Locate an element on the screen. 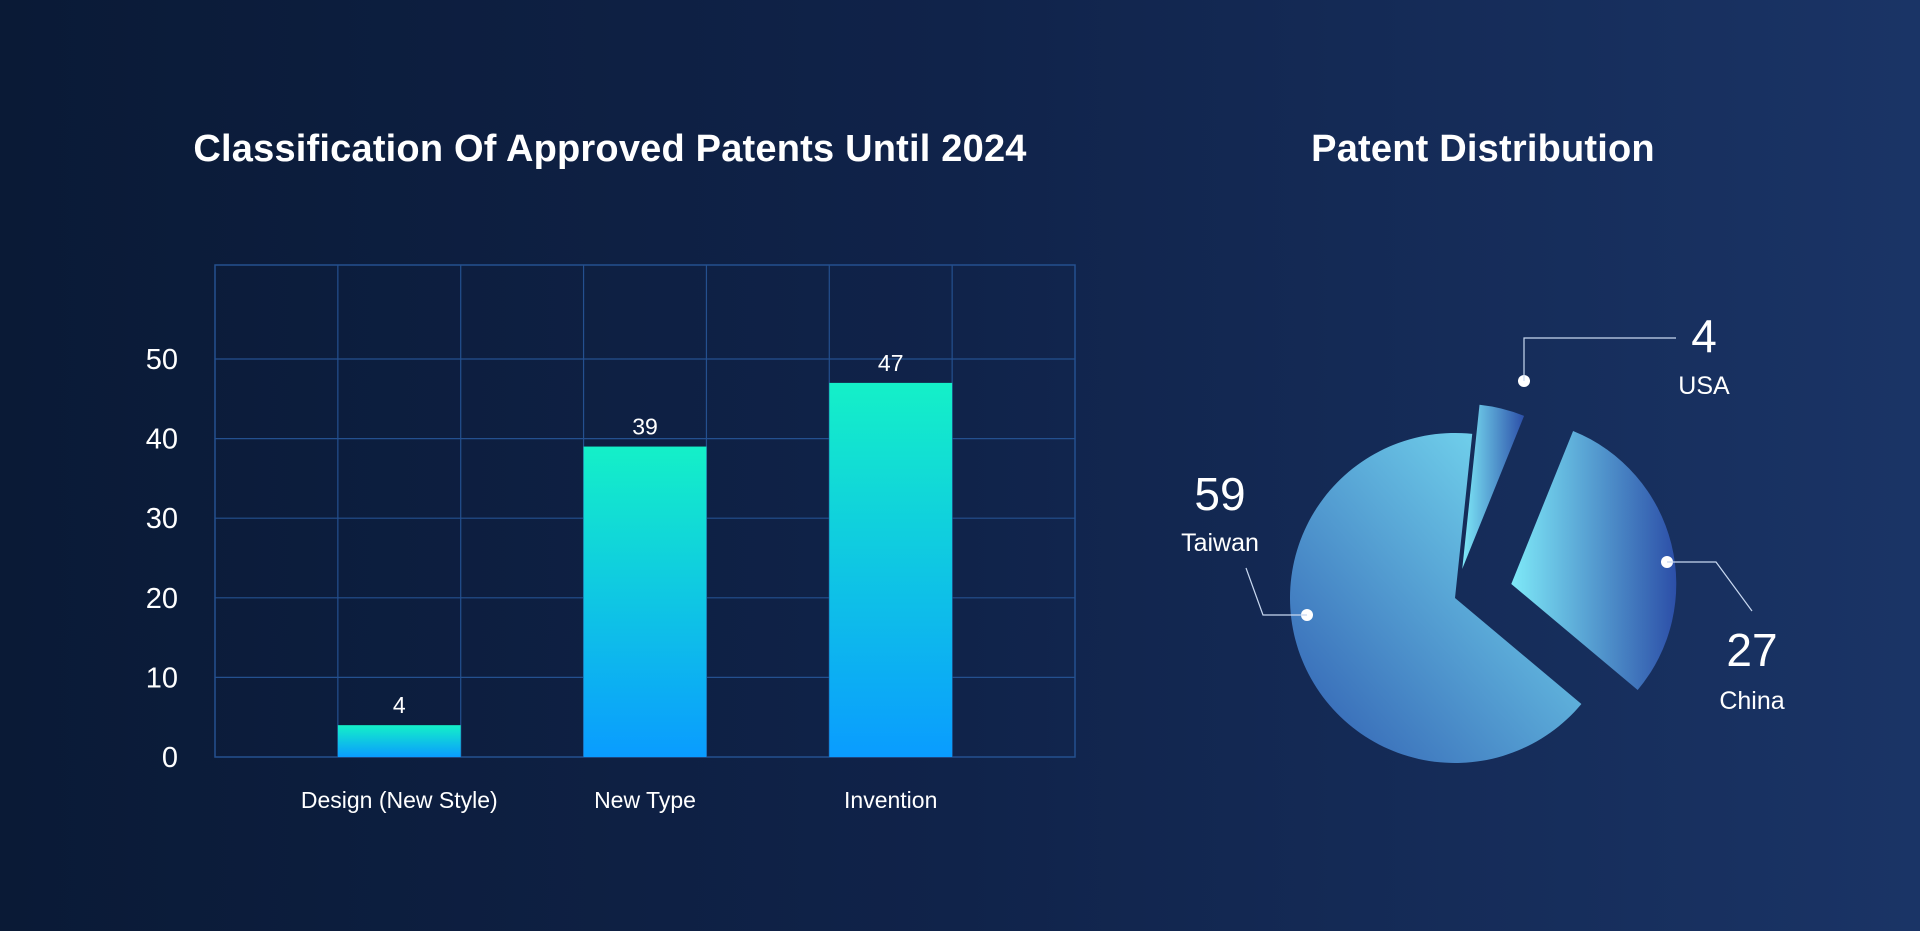 This screenshot has height=931, width=1920. pie-chart-labels: 59 Taiwan 4 USA 27 China is located at coordinates (1483, 512).